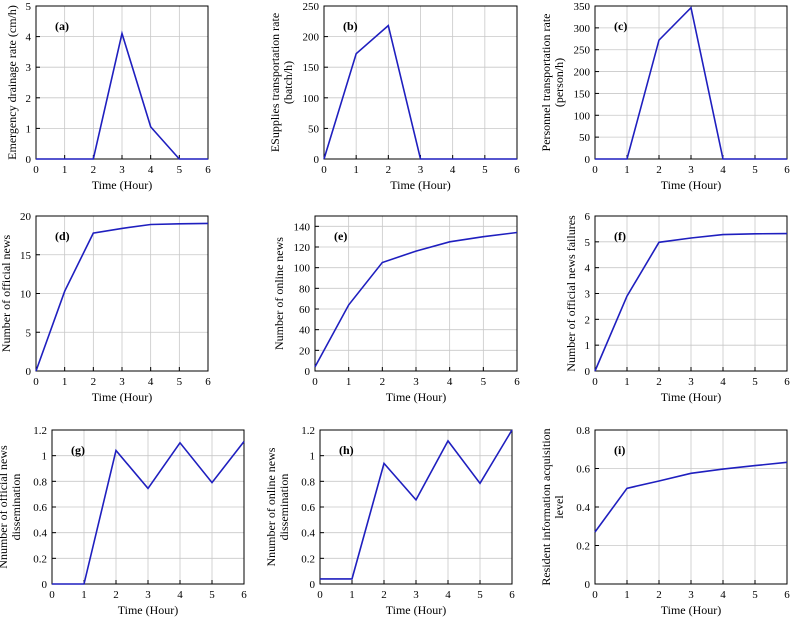 The width and height of the screenshot is (791, 618). Describe the element at coordinates (588, 217) in the screenshot. I see `y-tick-label: 6` at that location.